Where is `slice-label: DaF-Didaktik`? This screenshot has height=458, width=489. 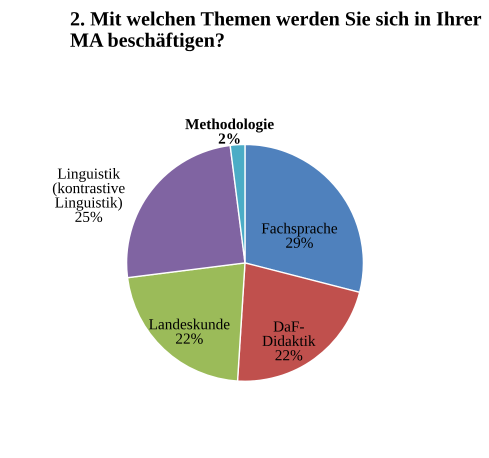
slice-label: DaF-Didaktik is located at coordinates (289, 334).